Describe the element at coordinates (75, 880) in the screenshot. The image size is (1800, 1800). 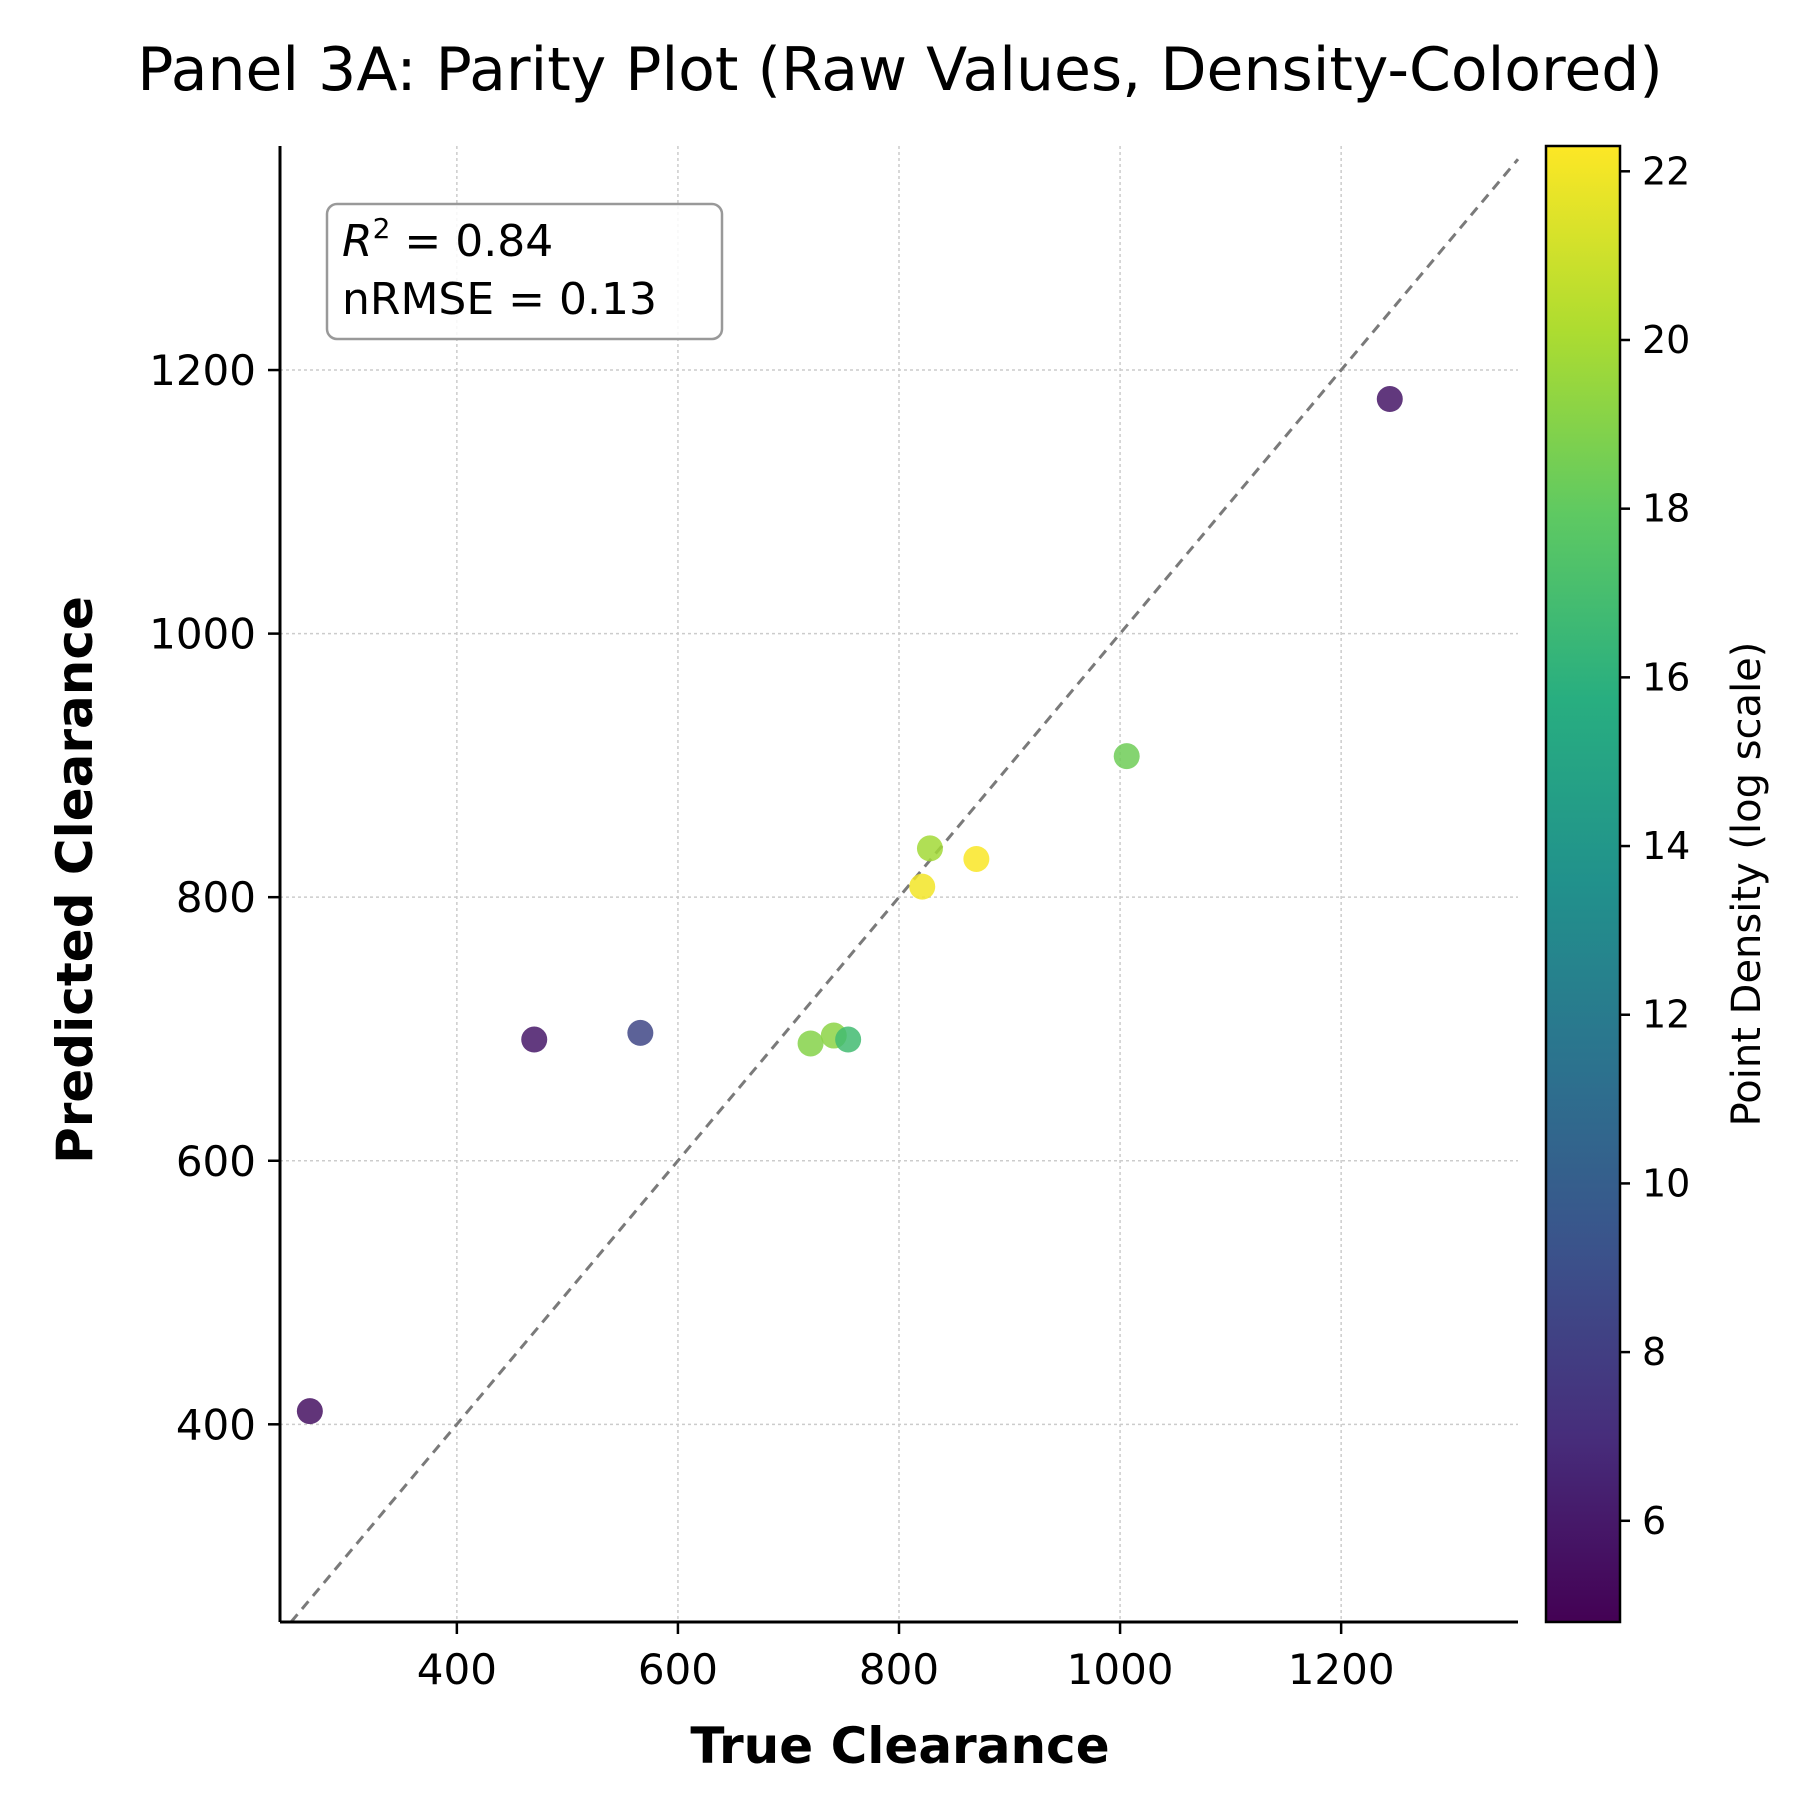
I see `y-axis-label: Predicted Clearance` at that location.